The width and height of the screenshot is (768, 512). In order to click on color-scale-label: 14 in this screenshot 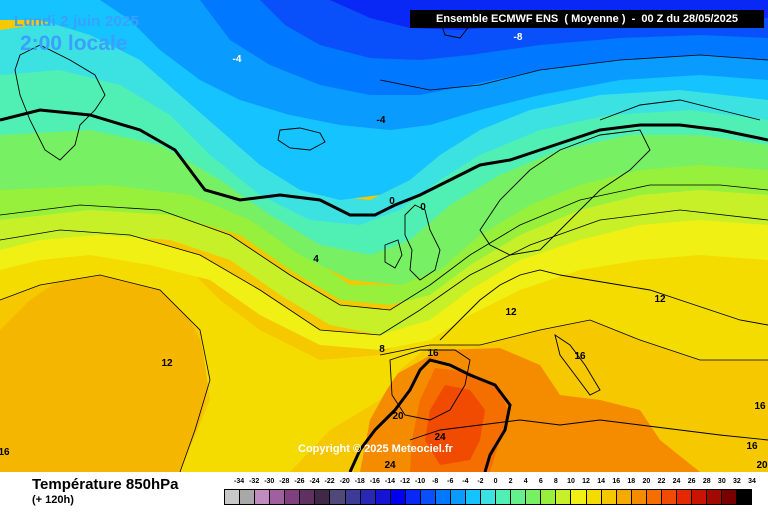, I will do `click(601, 481)`.